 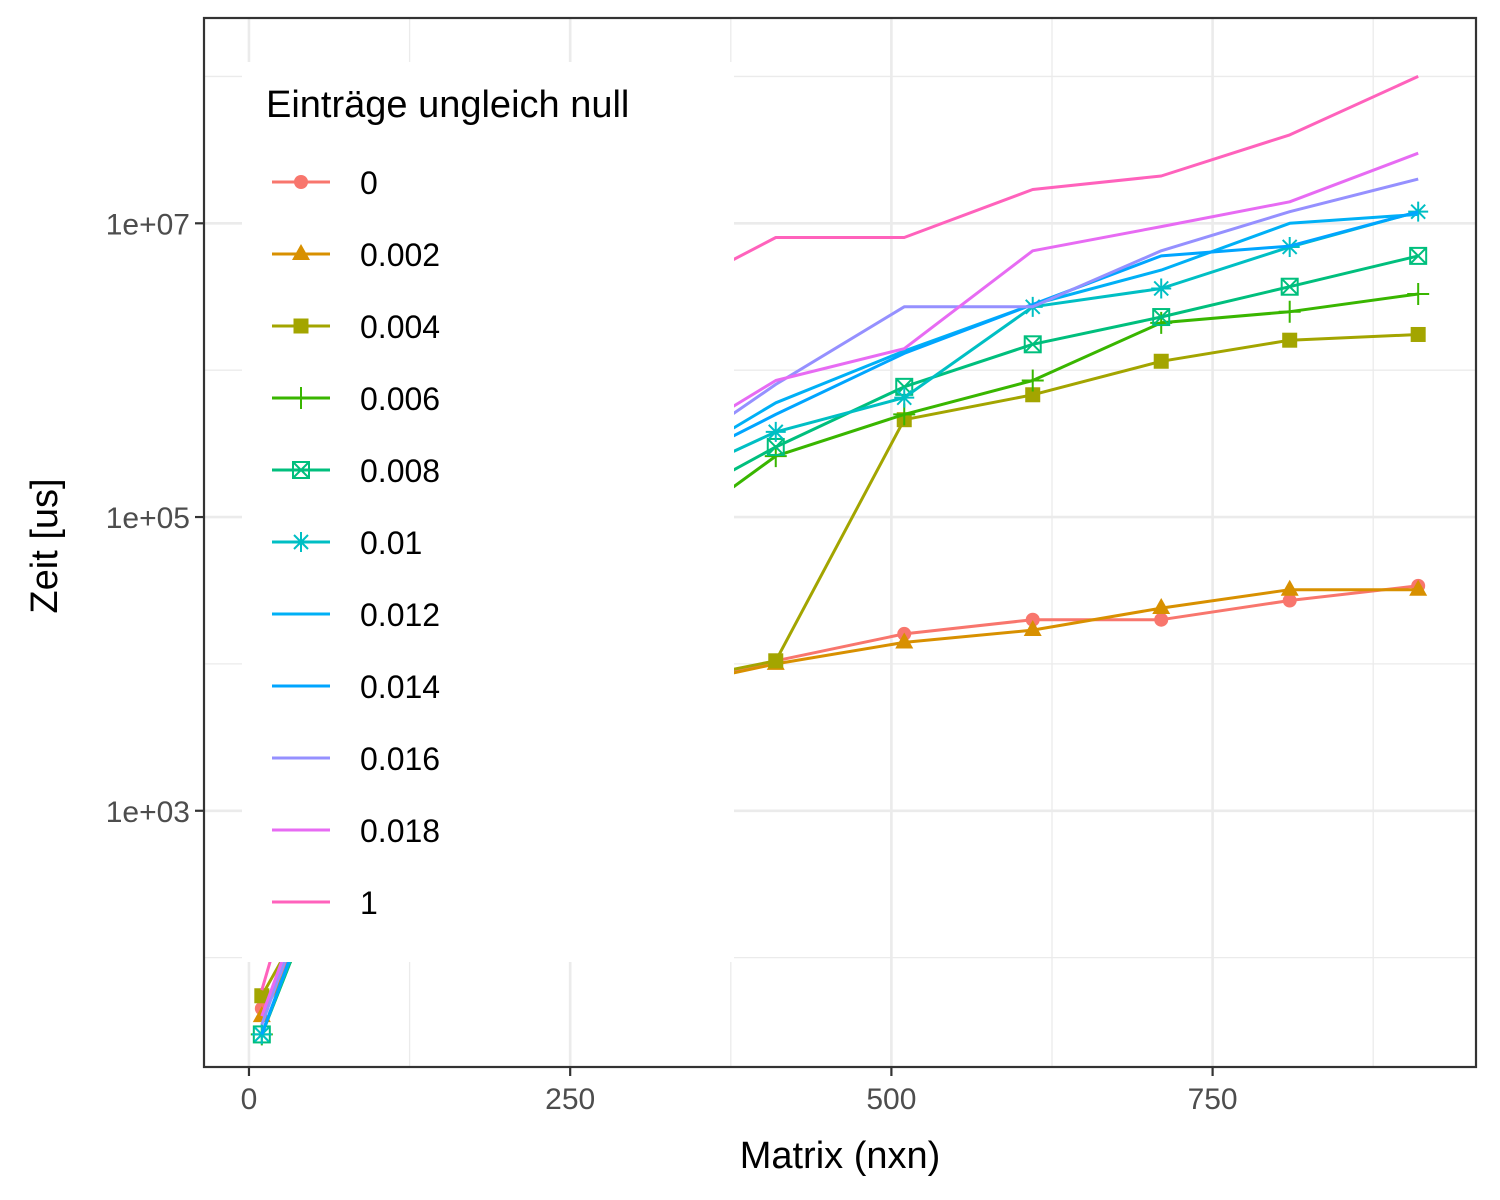 I want to click on legend-item: 0, so click(x=325, y=183).